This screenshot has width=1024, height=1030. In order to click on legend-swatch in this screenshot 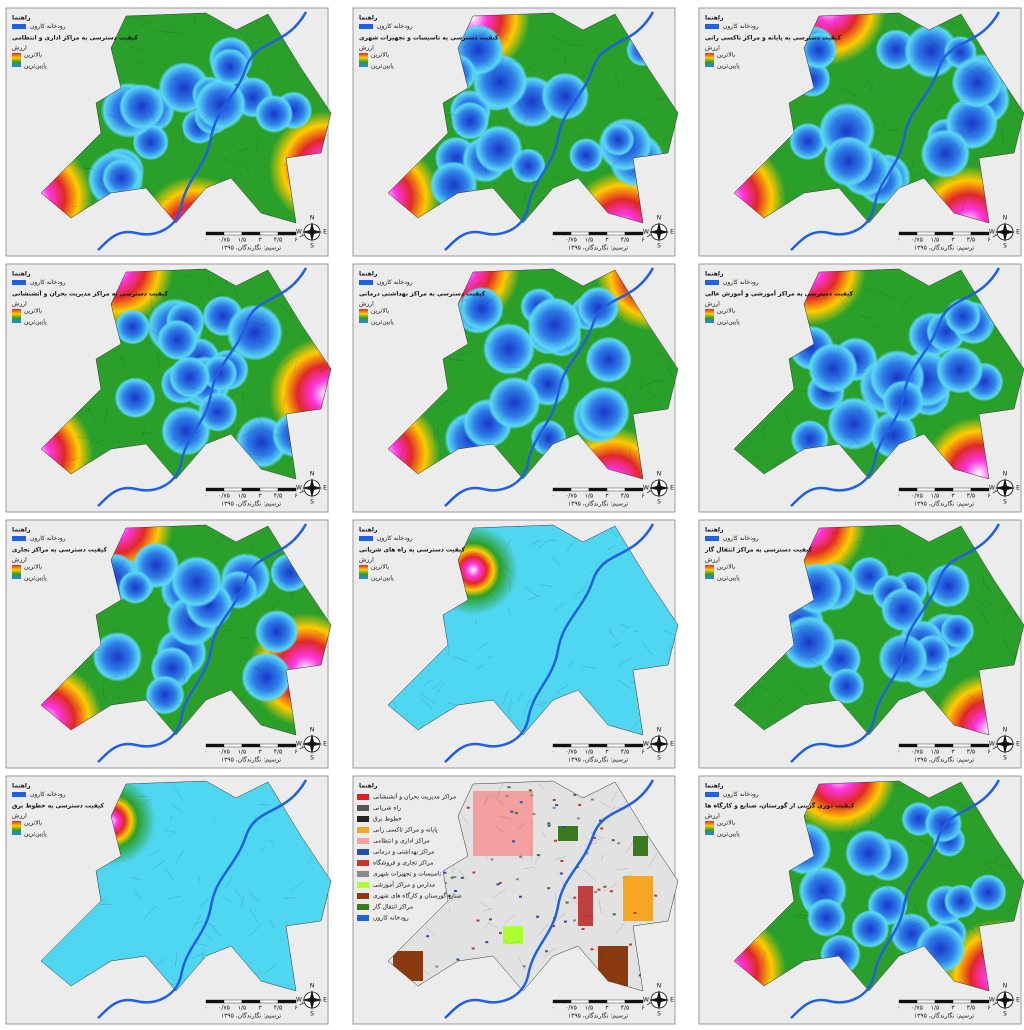, I will do `click(363, 841)`.